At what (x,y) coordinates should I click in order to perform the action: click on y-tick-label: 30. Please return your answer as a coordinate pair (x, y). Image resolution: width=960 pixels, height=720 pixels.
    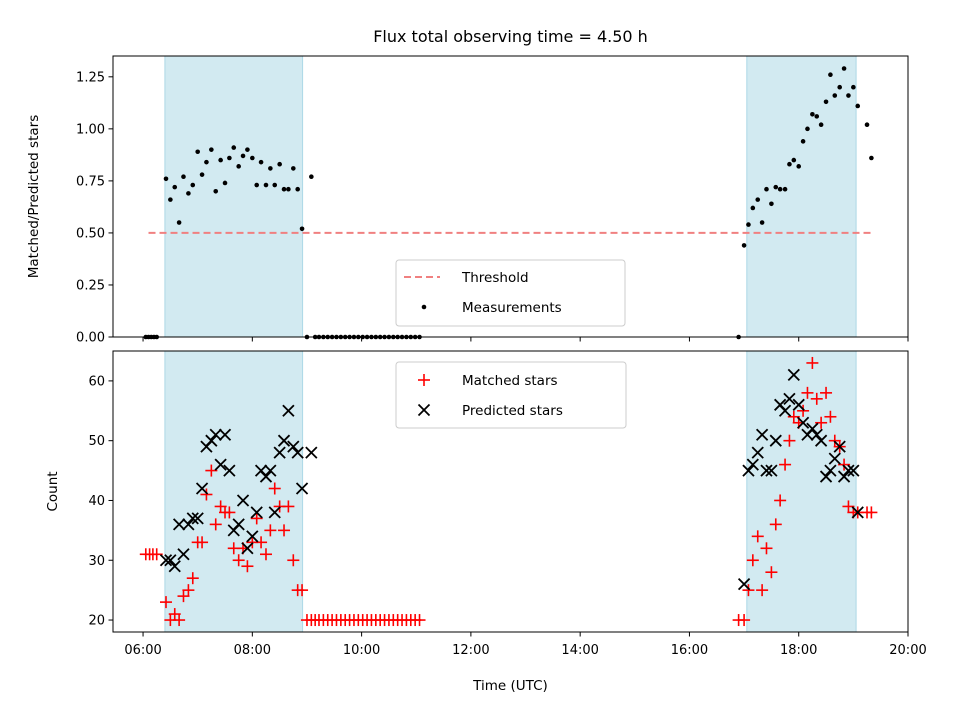
    Looking at the image, I should click on (96, 561).